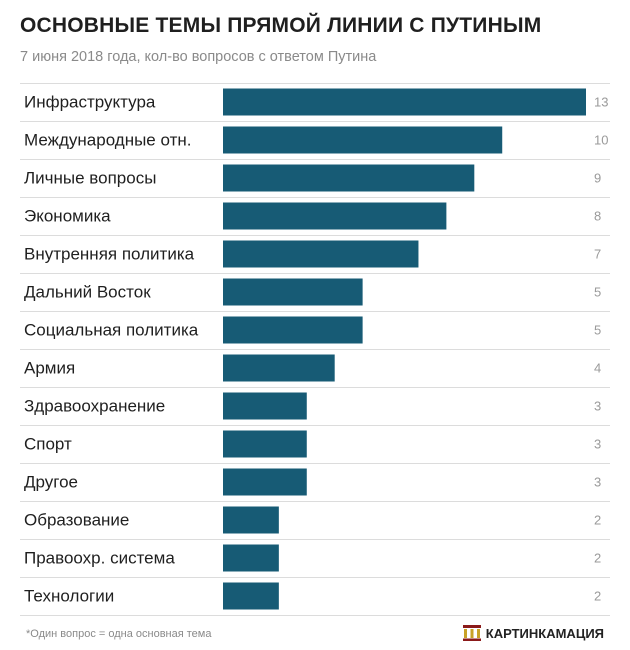 Image resolution: width=630 pixels, height=650 pixels. What do you see at coordinates (601, 102) in the screenshot?
I see `value-label: 13` at bounding box center [601, 102].